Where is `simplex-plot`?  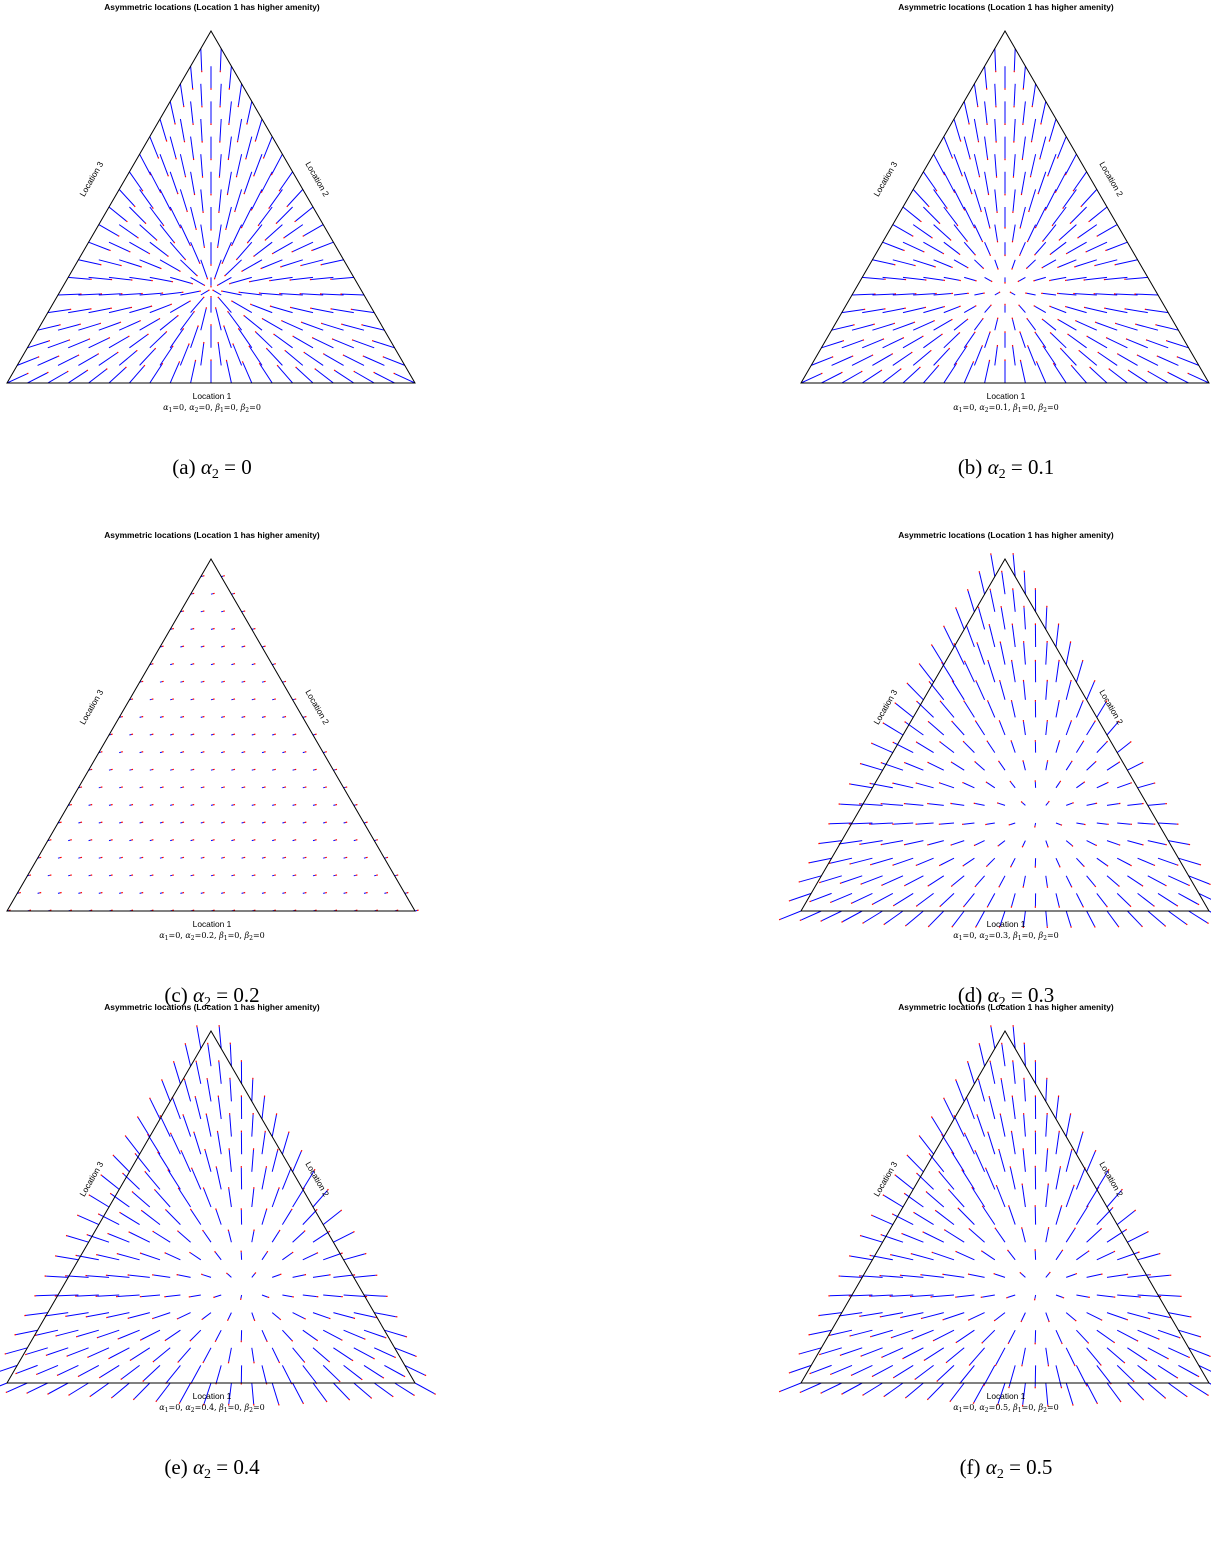
simplex-plot is located at coordinates (994, 1216).